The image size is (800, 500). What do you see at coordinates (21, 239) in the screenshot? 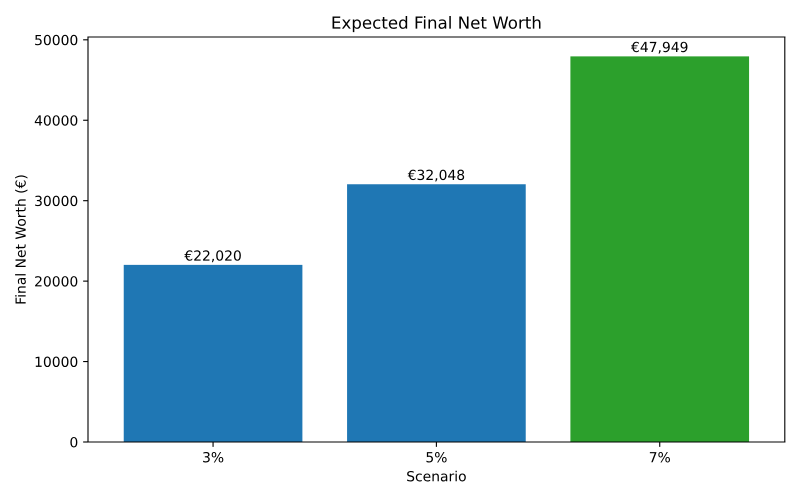
I see `y-axis-title: Final Net Worth (€)` at bounding box center [21, 239].